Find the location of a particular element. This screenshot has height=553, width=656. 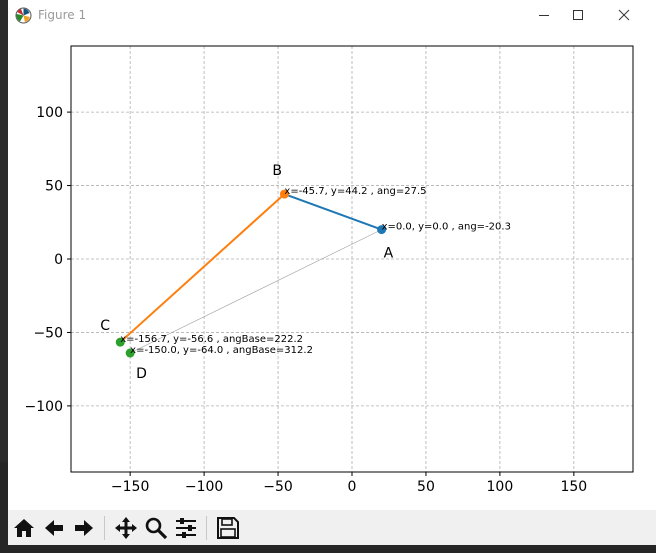

zoom-button is located at coordinates (156, 528).